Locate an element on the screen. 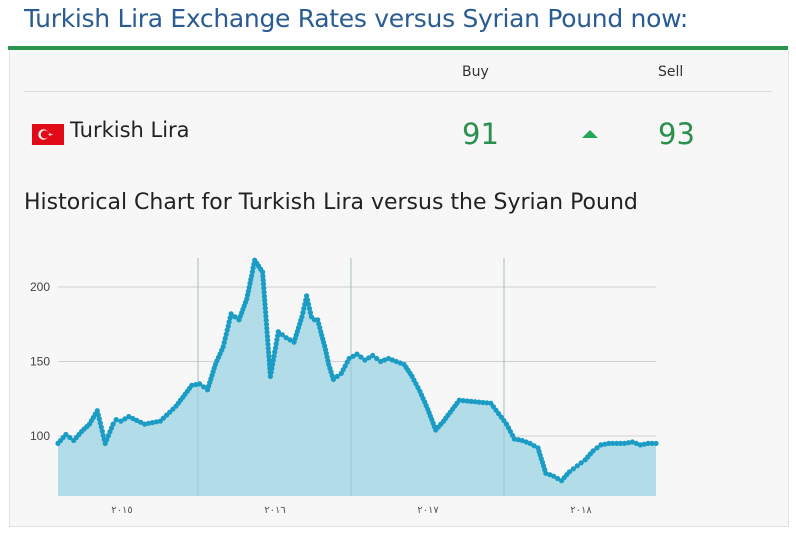 The image size is (796, 535). y-tick-label: 100 is located at coordinates (40, 436).